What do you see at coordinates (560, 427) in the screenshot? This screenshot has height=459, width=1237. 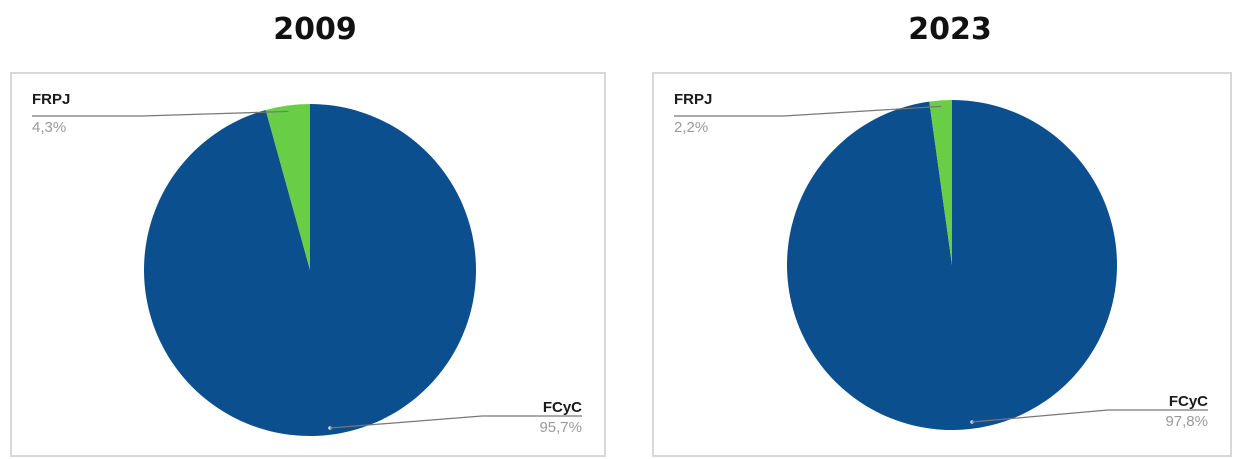 I see `slice-value-fcyc: 95,7%` at bounding box center [560, 427].